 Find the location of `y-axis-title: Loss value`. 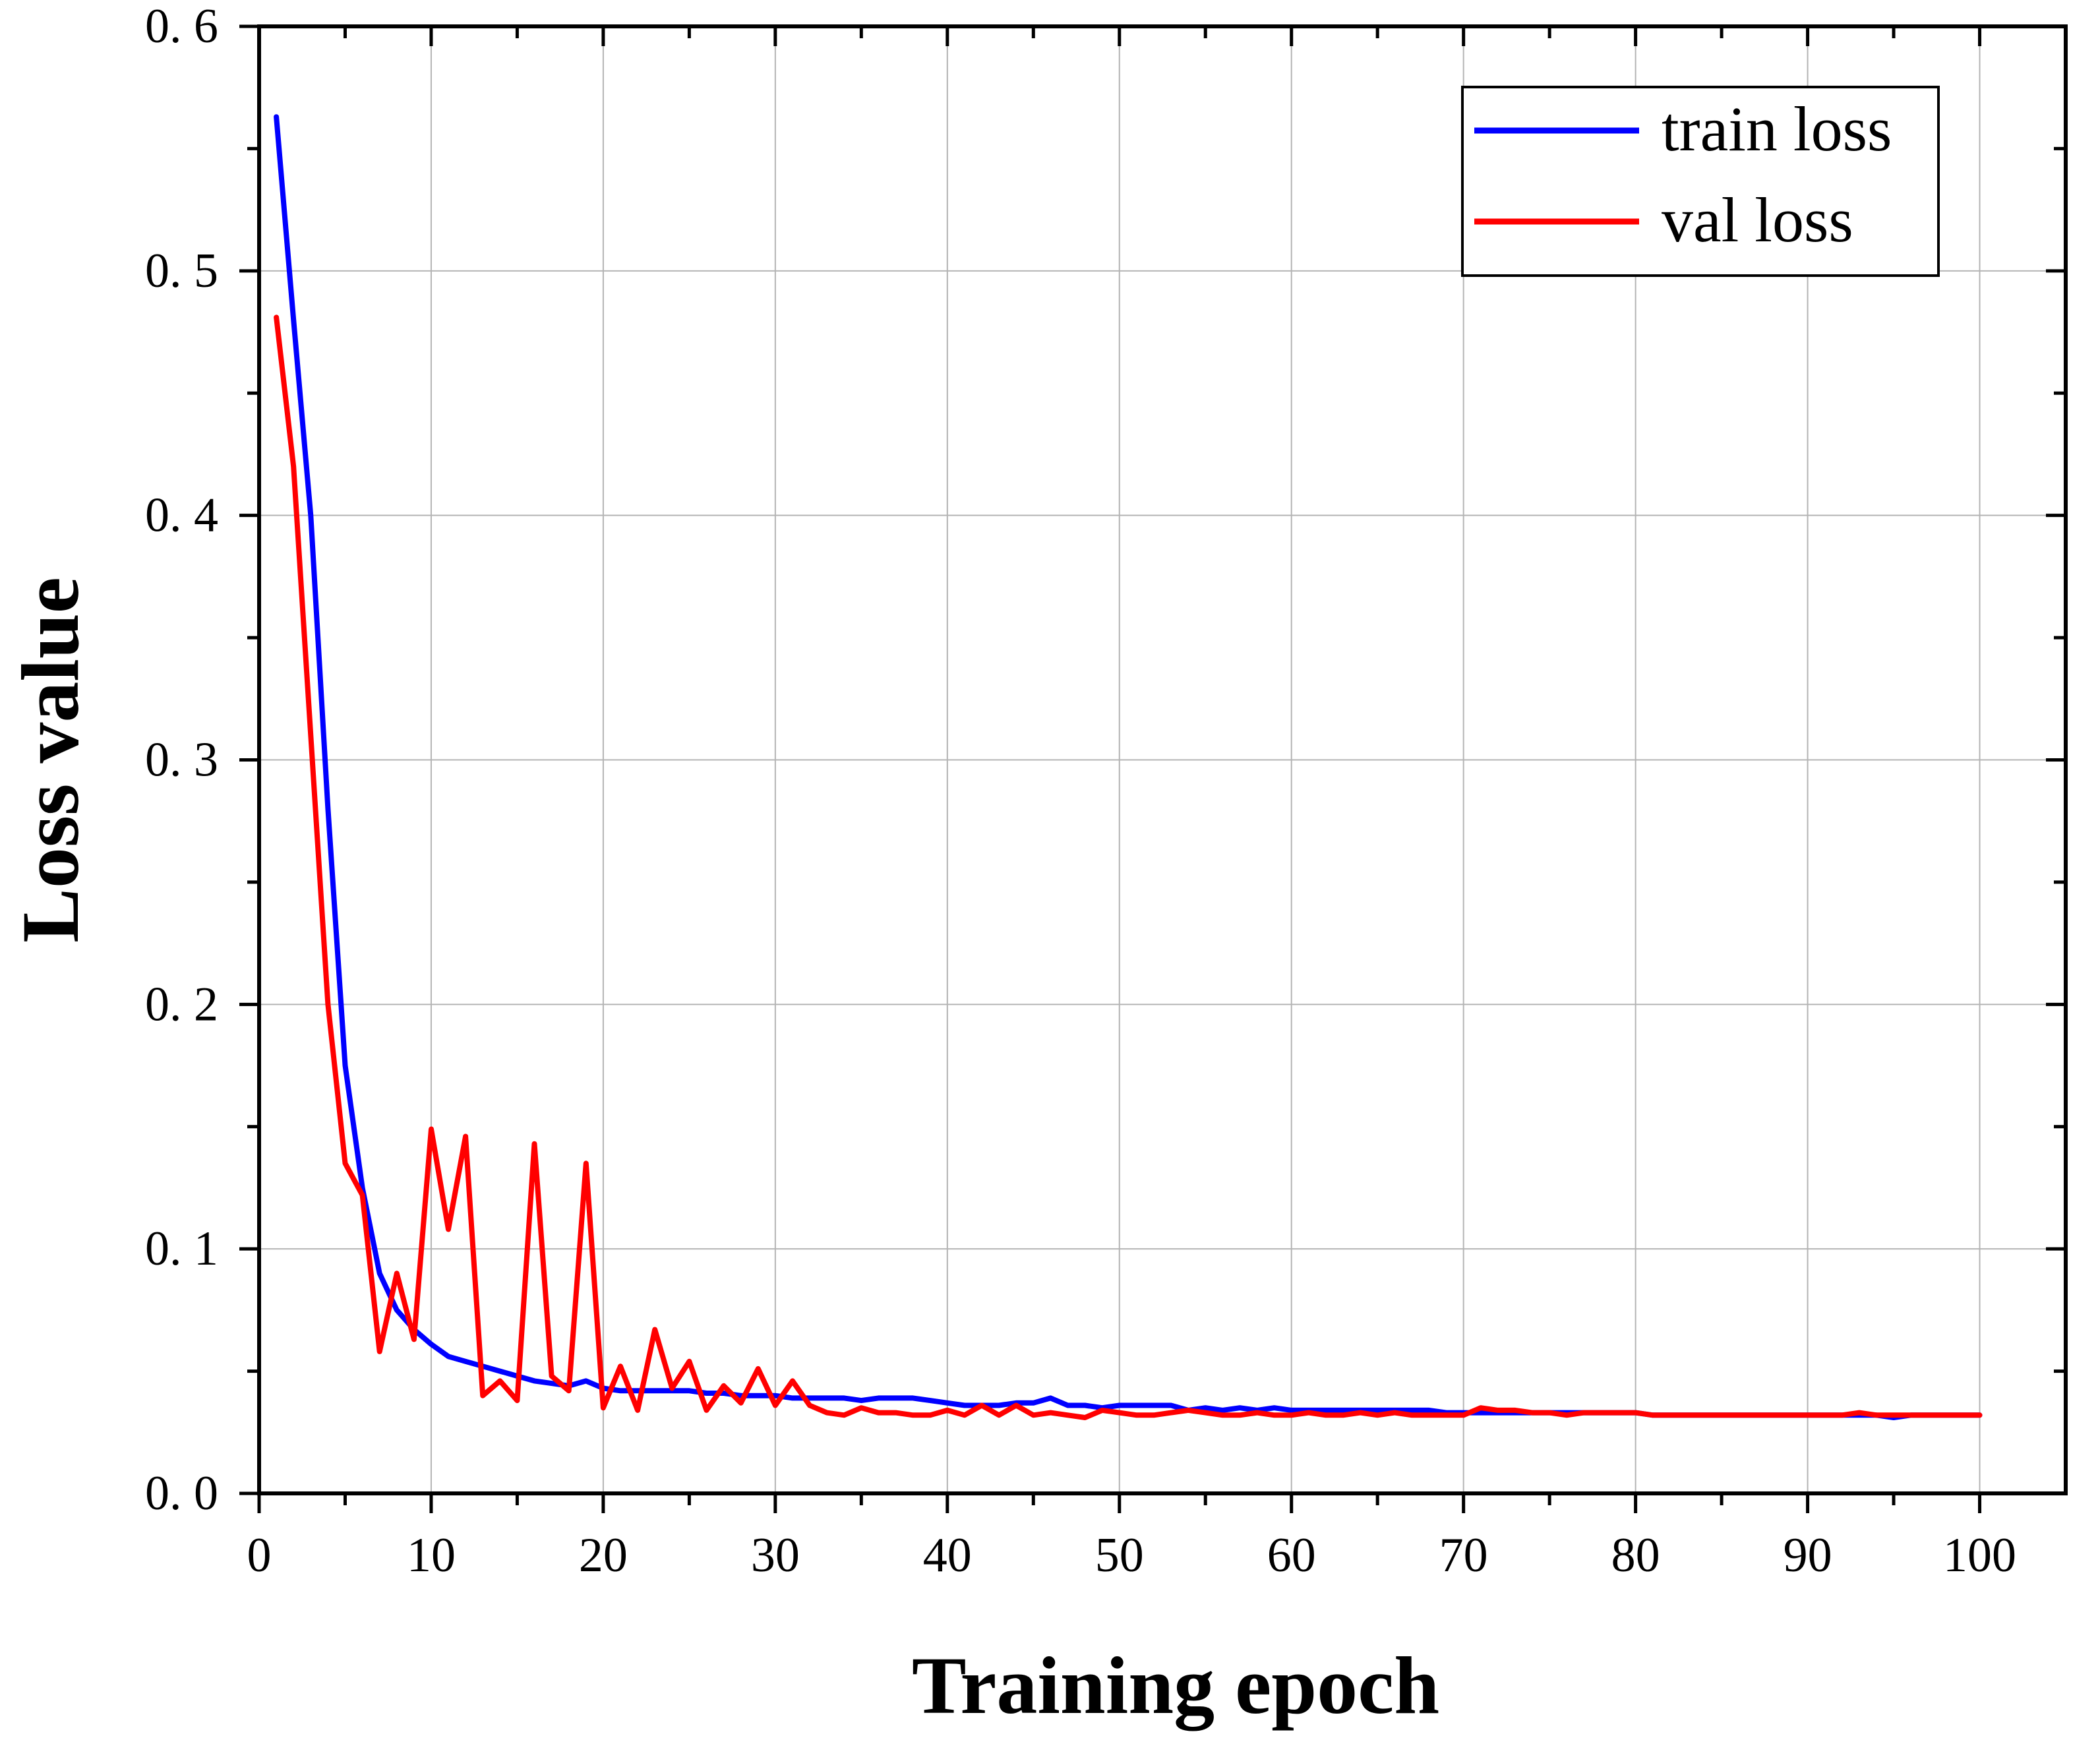

y-axis-title: Loss value is located at coordinates (50, 760).